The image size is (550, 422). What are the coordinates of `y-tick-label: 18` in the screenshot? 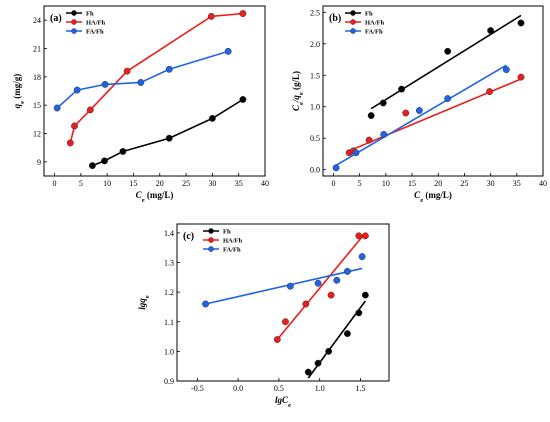 It's located at (37, 77).